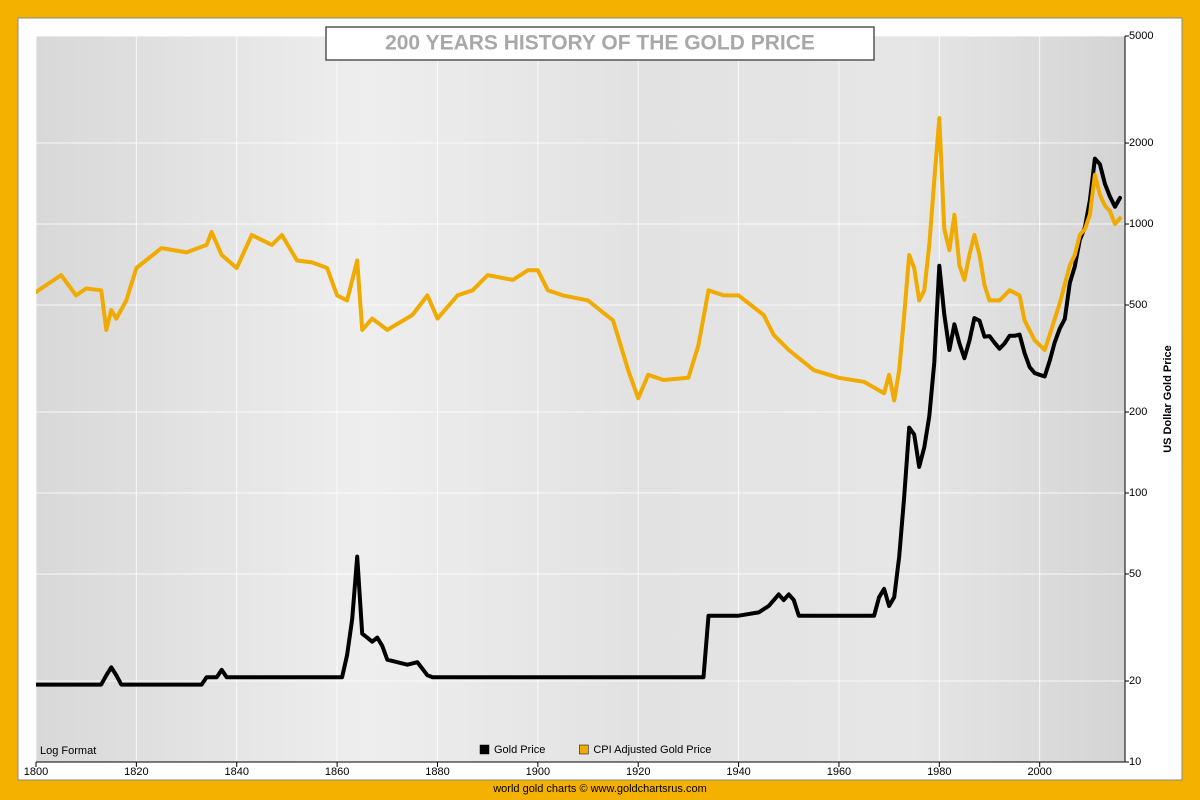 This screenshot has height=800, width=1200. I want to click on x-tick-label: 1900, so click(538, 772).